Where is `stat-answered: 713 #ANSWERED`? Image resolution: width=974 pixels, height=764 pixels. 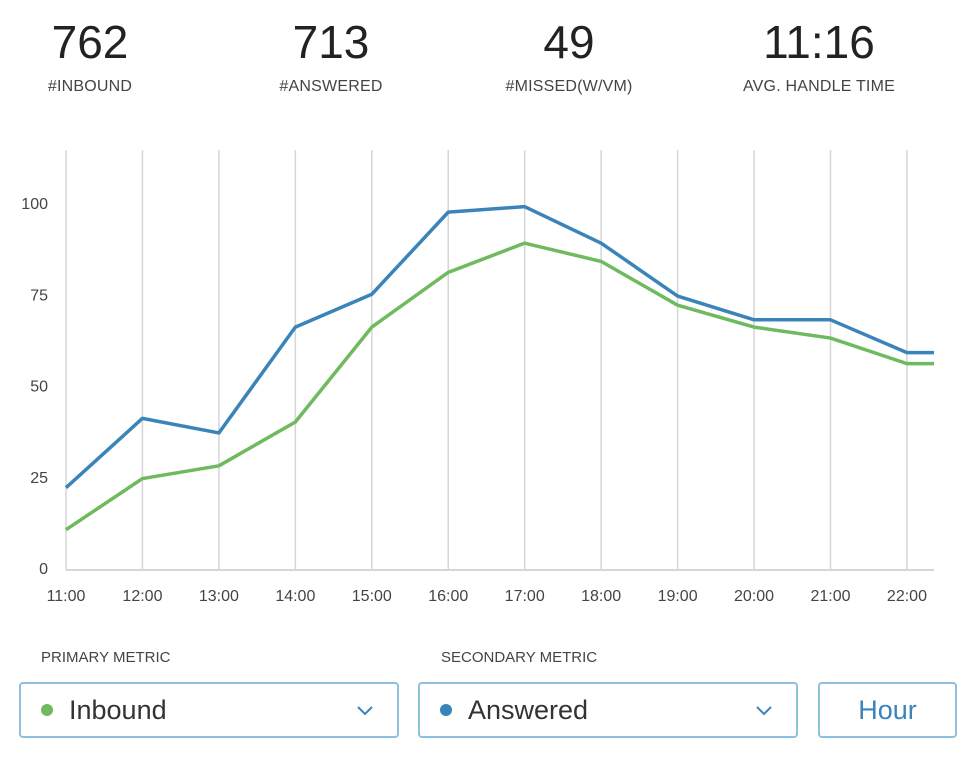
stat-answered: 713 #ANSWERED is located at coordinates (331, 55).